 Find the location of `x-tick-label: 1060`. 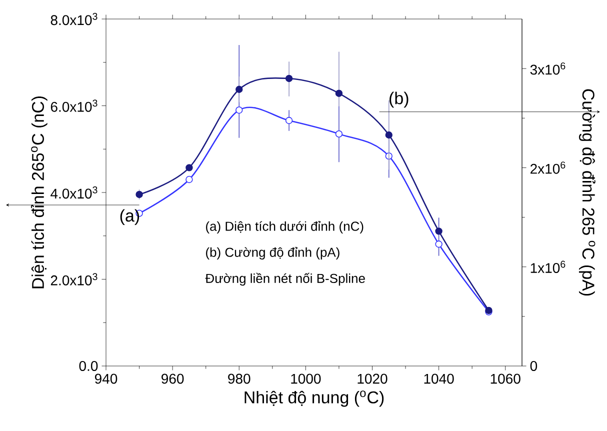

x-tick-label: 1060 is located at coordinates (505, 379).